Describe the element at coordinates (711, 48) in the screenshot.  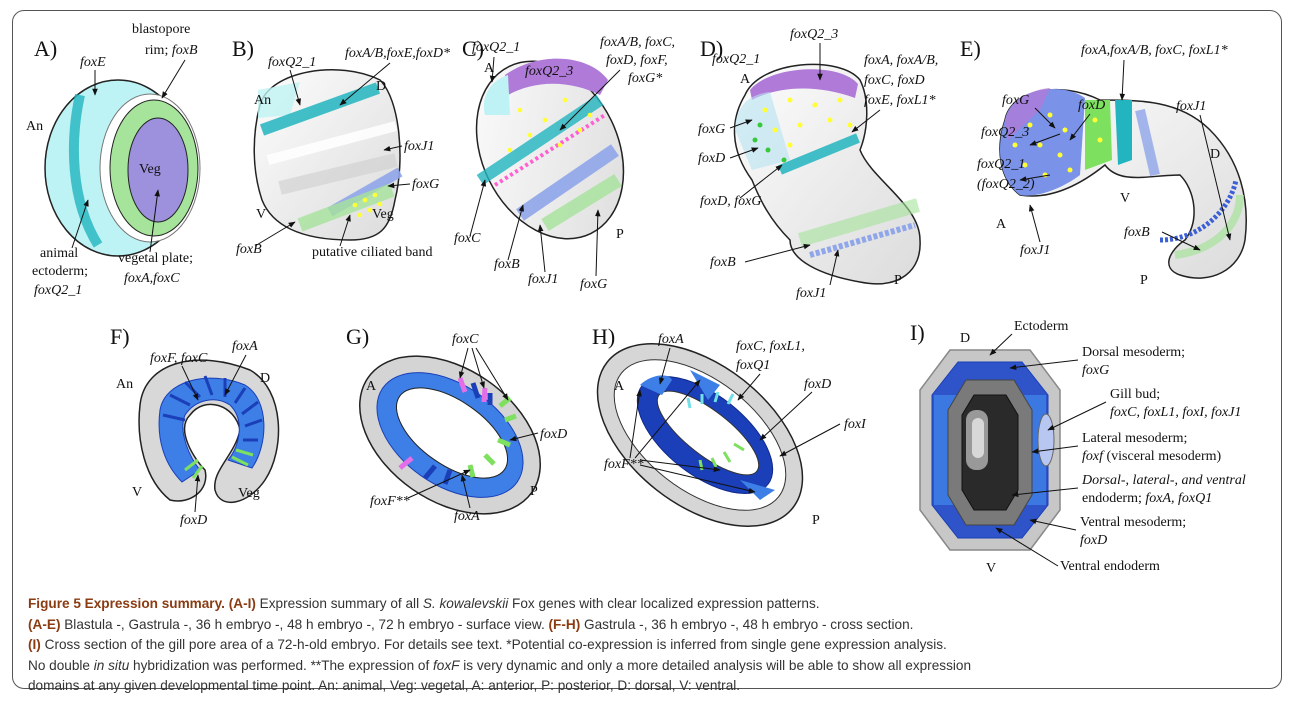
I see `panel-d-letter: D)` at that location.